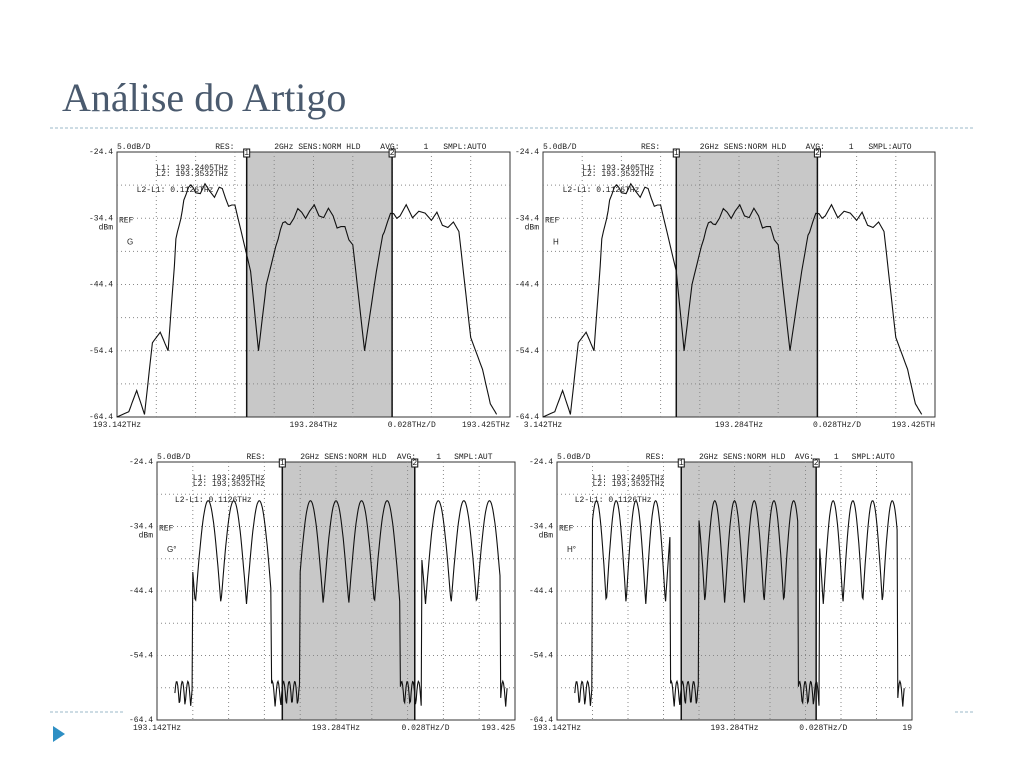  Describe the element at coordinates (171, 549) in the screenshot. I see `panel-label: G°` at that location.